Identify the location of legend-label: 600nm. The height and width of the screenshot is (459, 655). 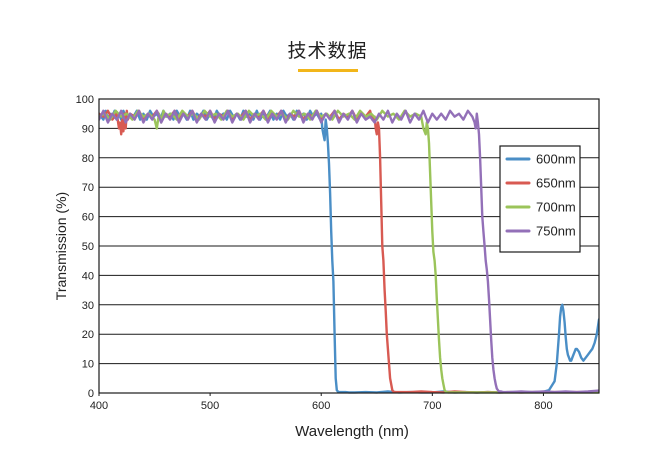
(556, 159).